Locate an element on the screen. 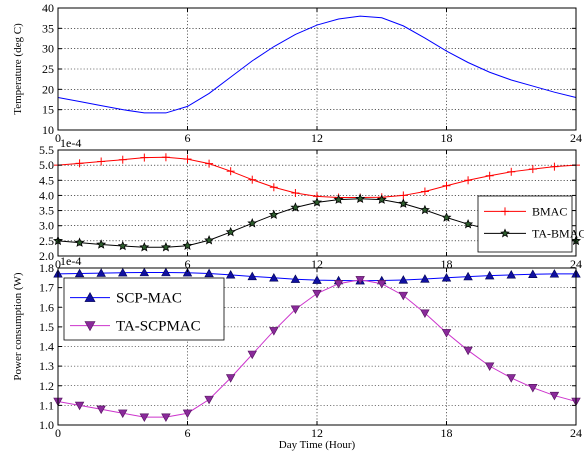 This screenshot has width=584, height=456. y-tick-label: 1.7 is located at coordinates (46, 288).